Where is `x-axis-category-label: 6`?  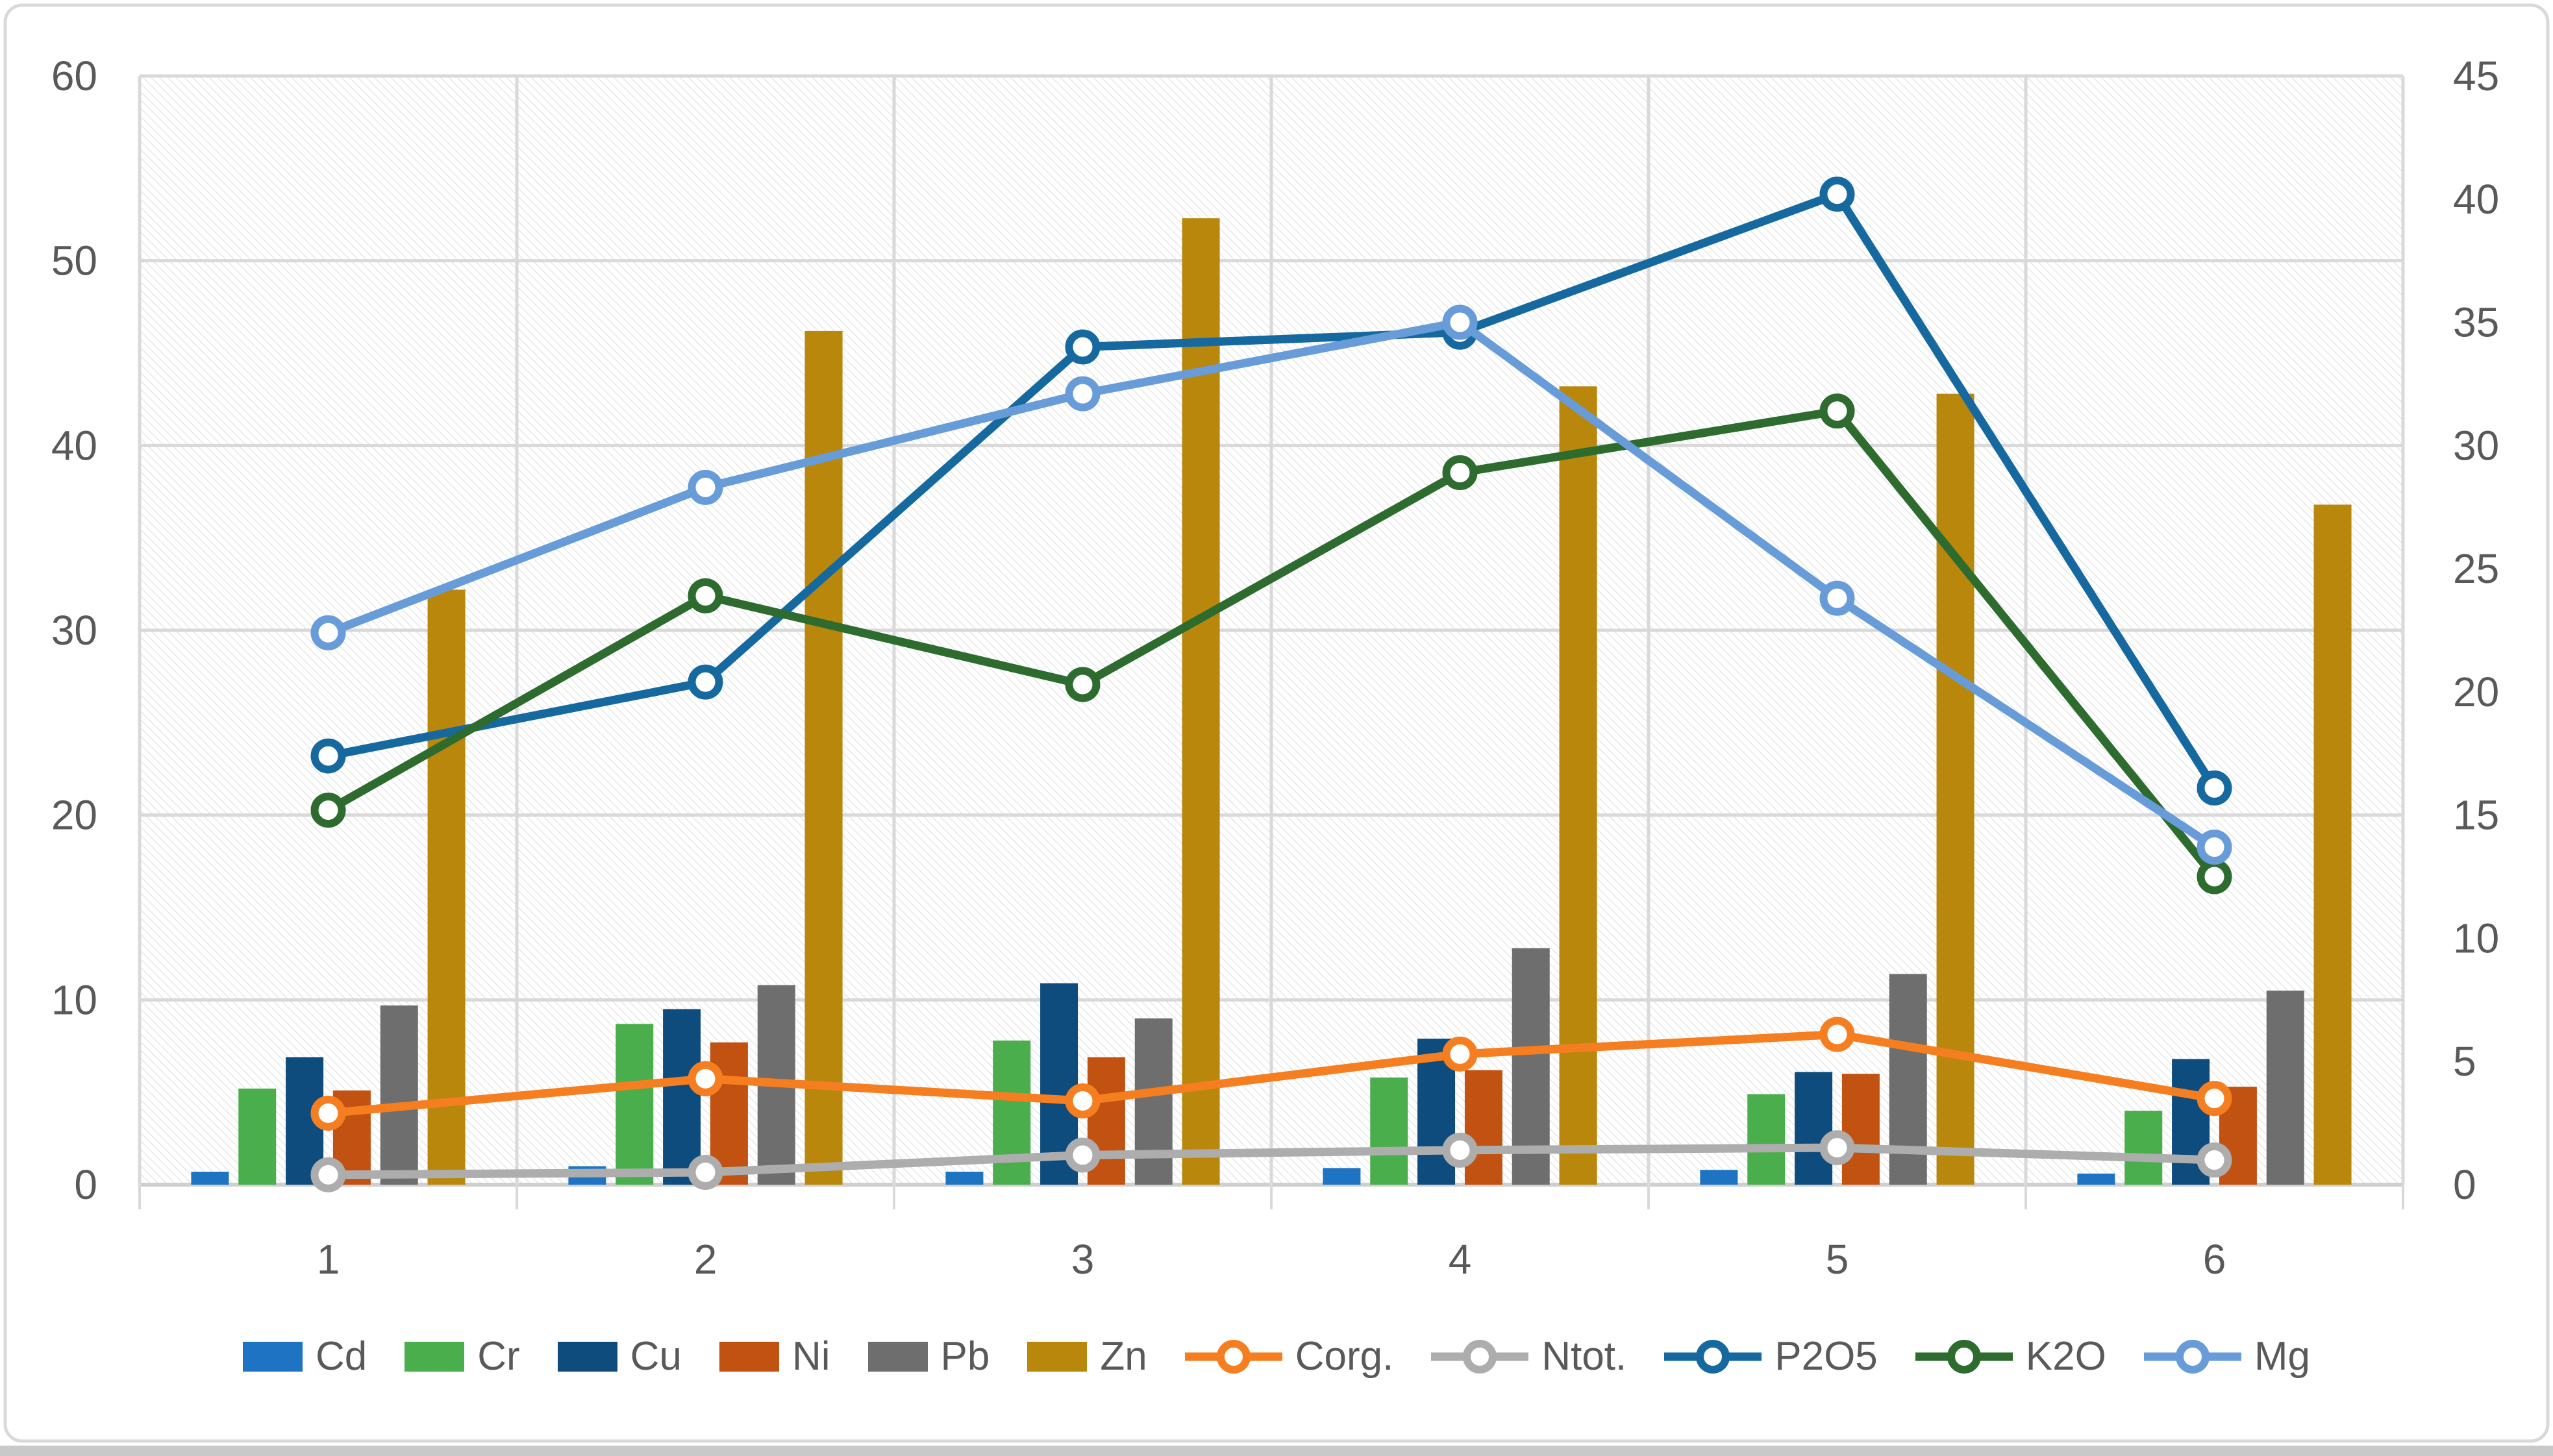 x-axis-category-label: 6 is located at coordinates (2214, 1259).